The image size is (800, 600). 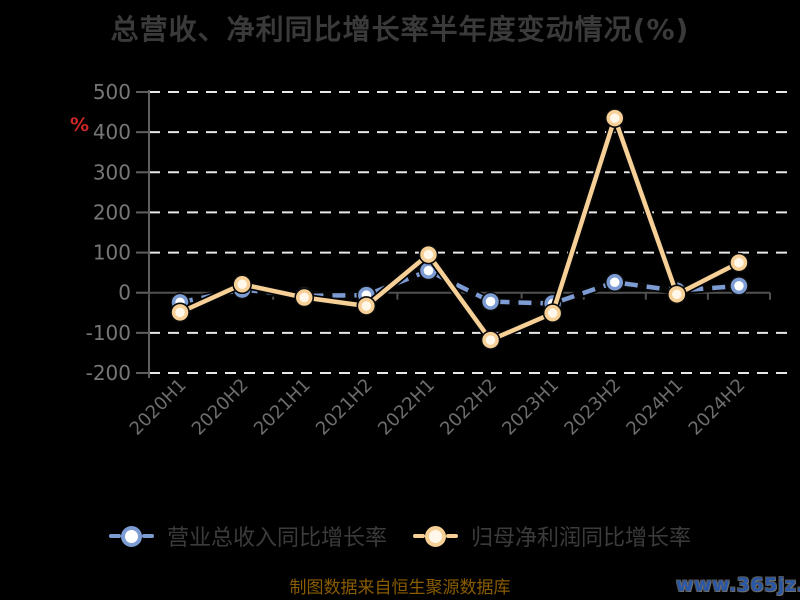 I want to click on data-point-2022H1, so click(x=428, y=254).